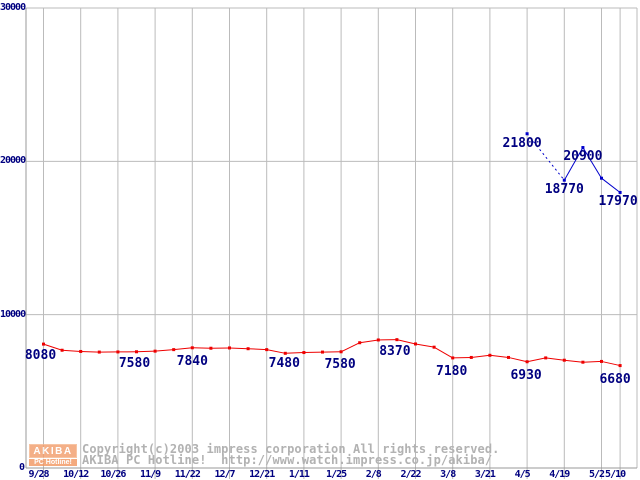 The width and height of the screenshot is (640, 480). I want to click on data-point-label: 6930, so click(526, 375).